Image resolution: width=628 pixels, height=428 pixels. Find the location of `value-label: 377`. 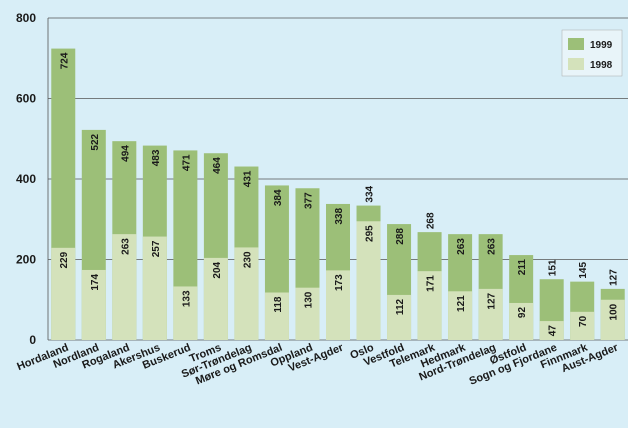

value-label: 377 is located at coordinates (308, 200).